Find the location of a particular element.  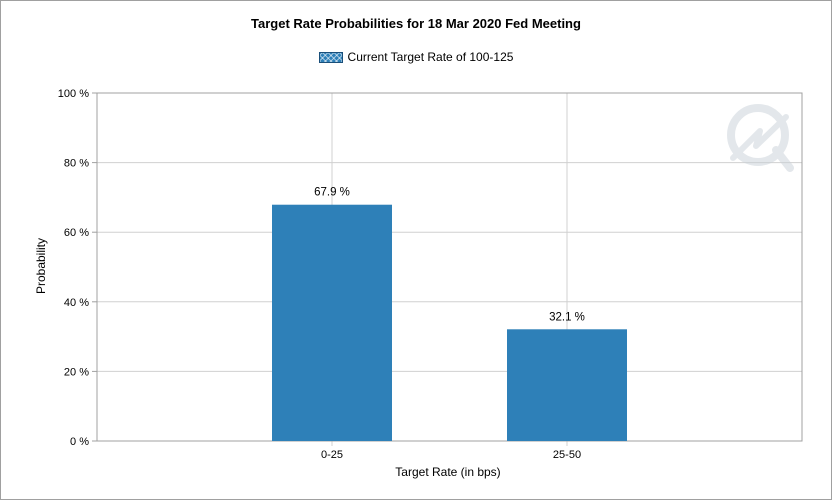

x-tick-label: 0-25 is located at coordinates (332, 455).